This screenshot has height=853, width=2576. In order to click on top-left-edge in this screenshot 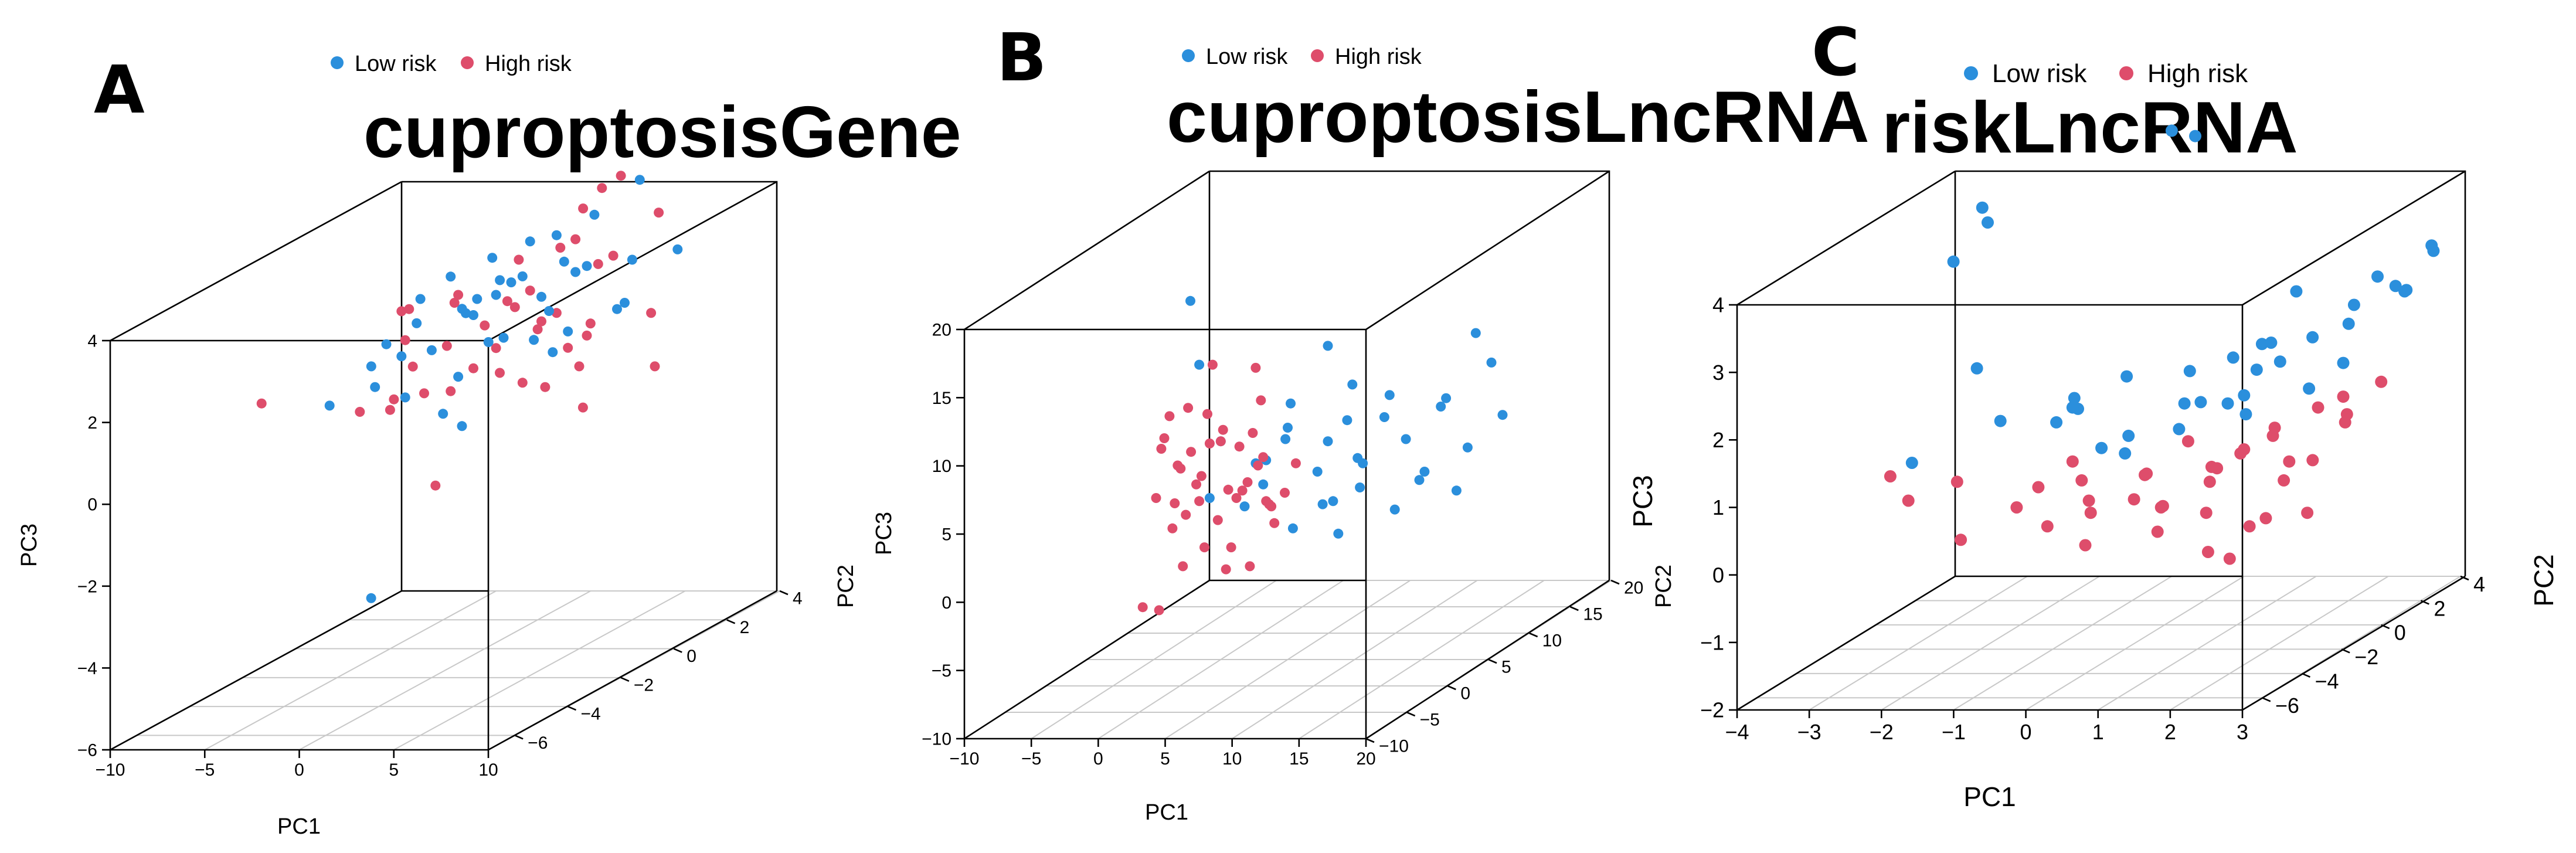, I will do `click(256, 261)`.